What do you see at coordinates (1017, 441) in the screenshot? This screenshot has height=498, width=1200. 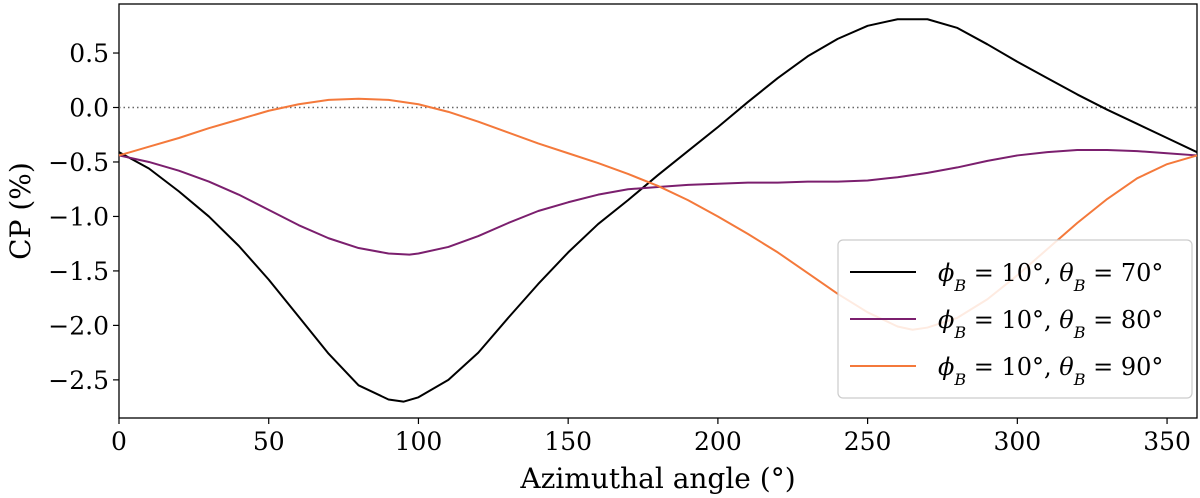 I see `x-tick-label: 300` at bounding box center [1017, 441].